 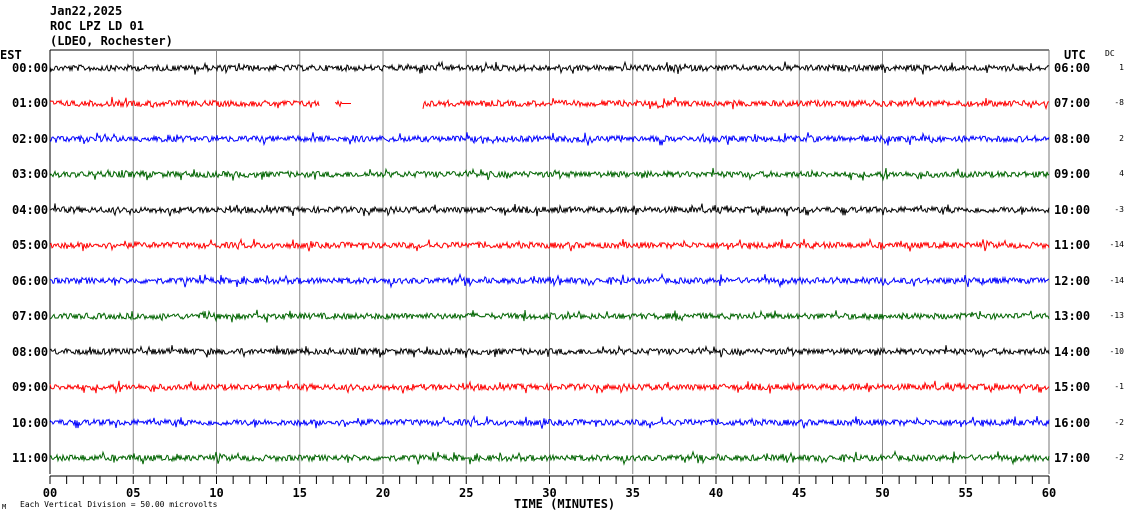 What do you see at coordinates (799, 493) in the screenshot?
I see `x-tick-label: 45` at bounding box center [799, 493].